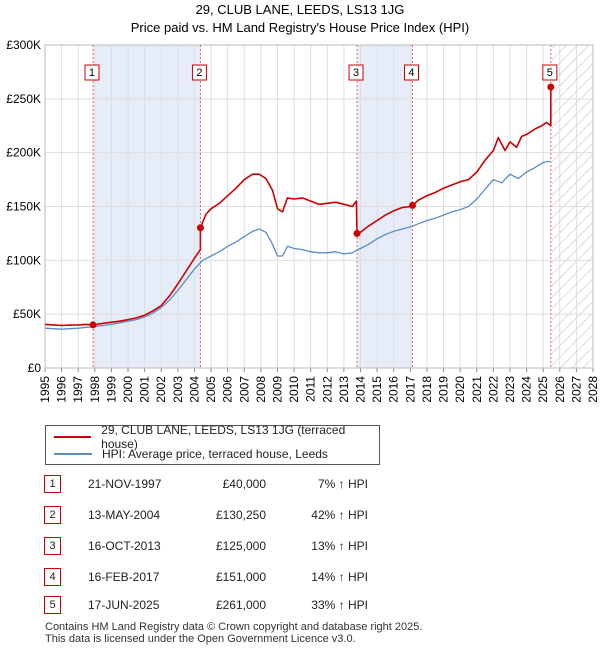  What do you see at coordinates (277, 389) in the screenshot?
I see `x-tick-label: 2009` at bounding box center [277, 389].